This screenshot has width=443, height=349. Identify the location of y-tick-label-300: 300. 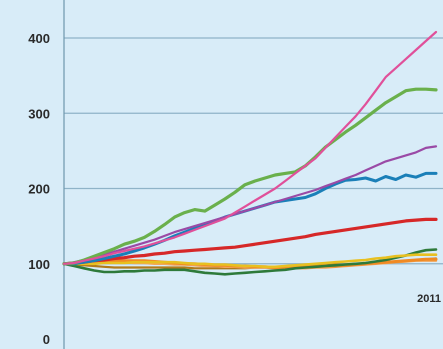
(39, 113).